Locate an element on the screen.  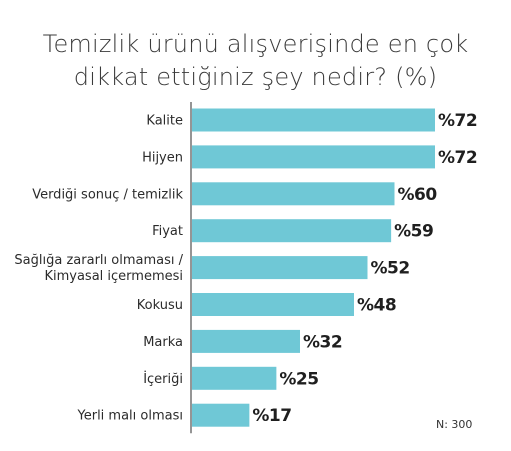
bar-value-label: %59 is located at coordinates (413, 232).